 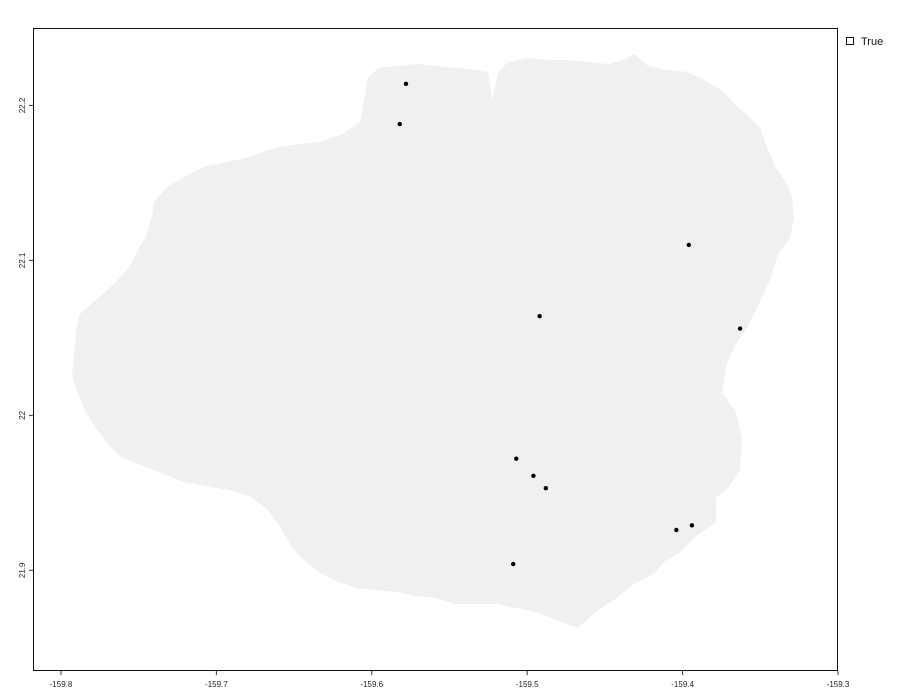 I want to click on legend-marker-icon, so click(x=850, y=41).